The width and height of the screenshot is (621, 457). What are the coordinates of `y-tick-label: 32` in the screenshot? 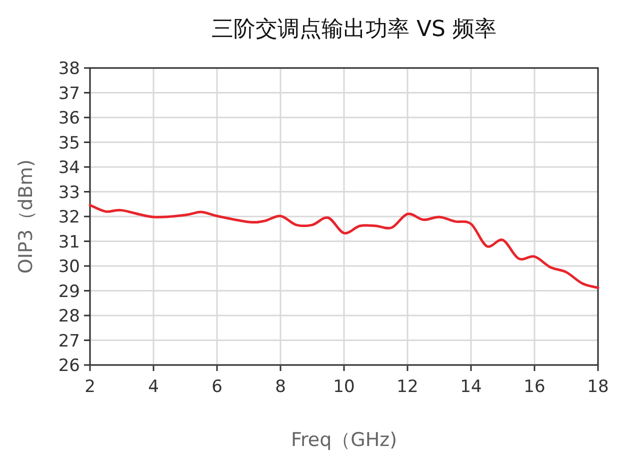 It's located at (69, 218).